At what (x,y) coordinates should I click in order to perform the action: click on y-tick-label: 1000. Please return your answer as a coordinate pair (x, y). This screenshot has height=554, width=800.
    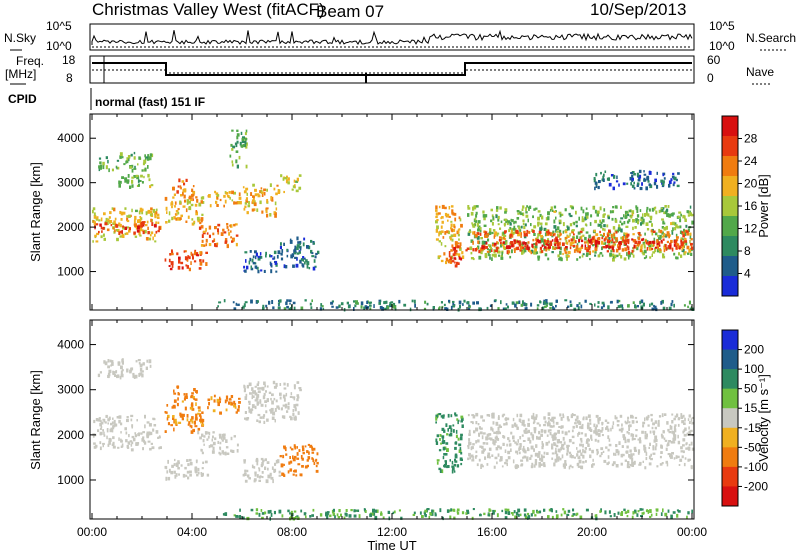
    Looking at the image, I should click on (70, 272).